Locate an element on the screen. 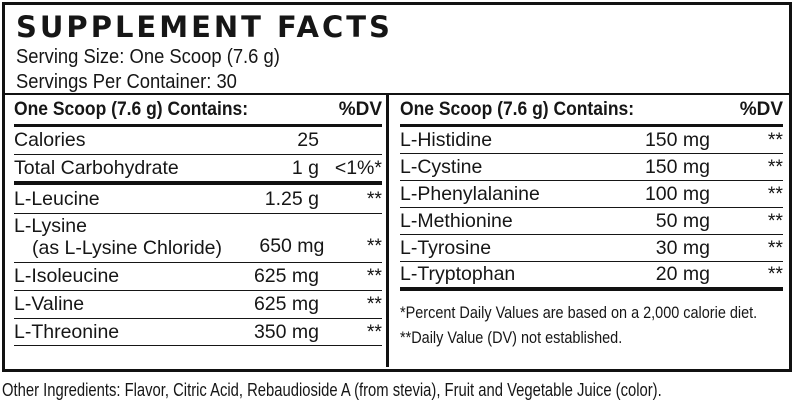  panel-title: SUPPLEMENT FACTS is located at coordinates (204, 27).